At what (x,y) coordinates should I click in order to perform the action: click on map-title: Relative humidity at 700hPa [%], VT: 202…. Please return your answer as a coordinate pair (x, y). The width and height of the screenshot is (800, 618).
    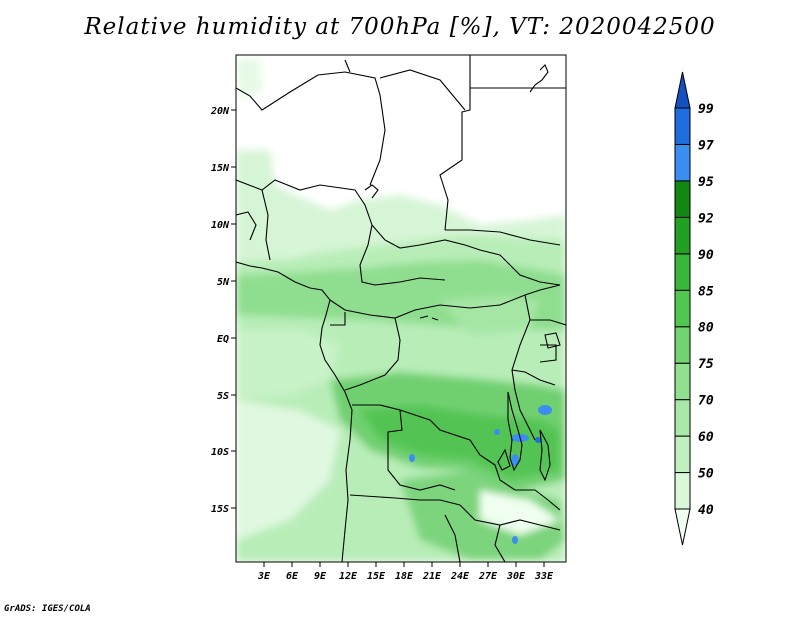
    Looking at the image, I should click on (400, 27).